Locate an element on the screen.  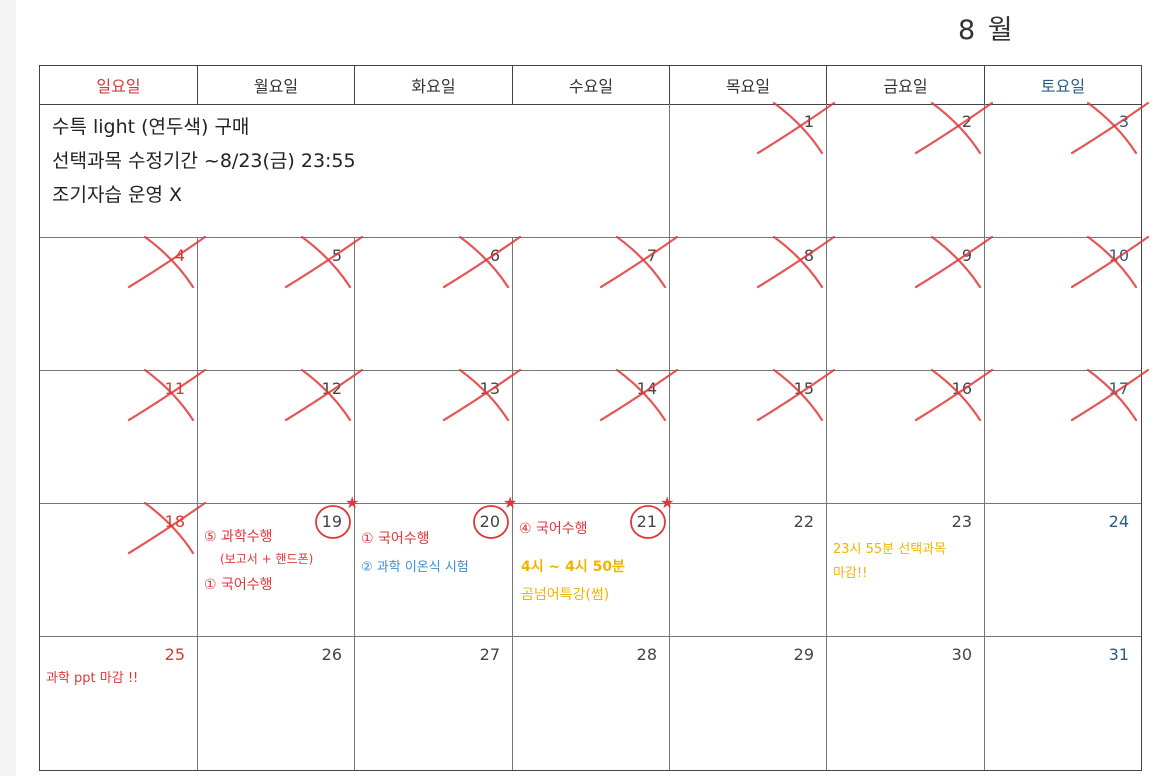
weekday-monday: 월요일 is located at coordinates (276, 85).